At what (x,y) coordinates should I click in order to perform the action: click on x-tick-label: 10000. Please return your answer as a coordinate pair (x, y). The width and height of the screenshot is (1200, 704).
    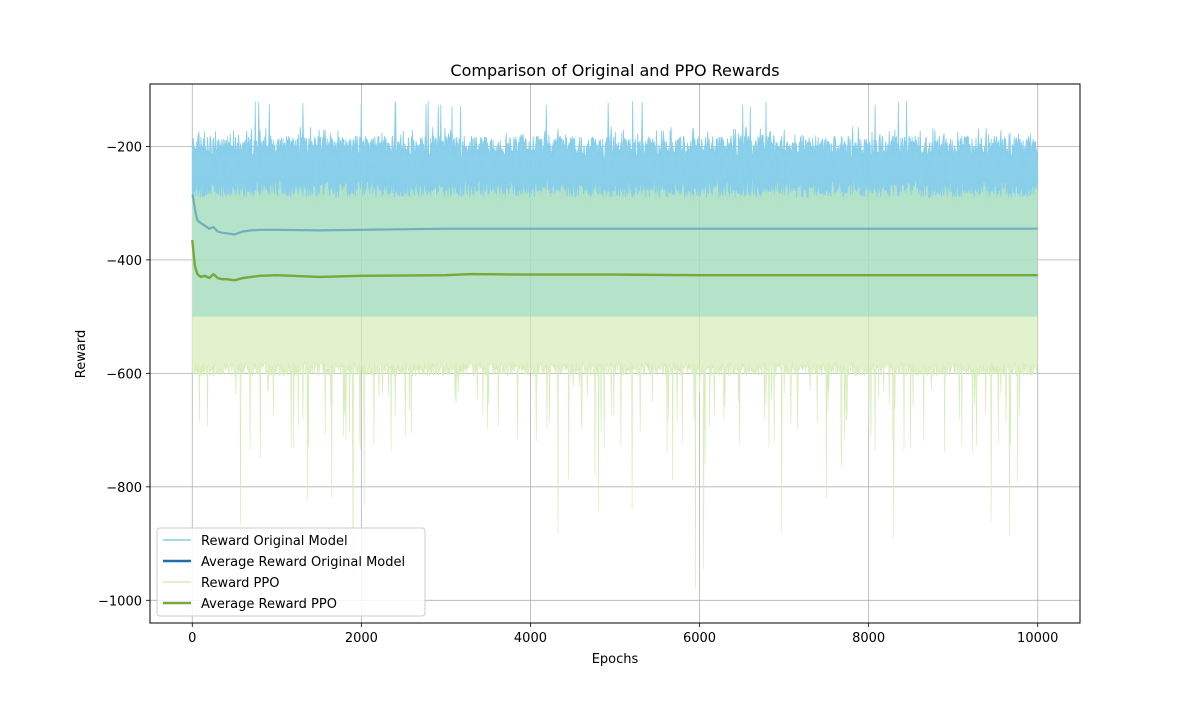
    Looking at the image, I should click on (1037, 638).